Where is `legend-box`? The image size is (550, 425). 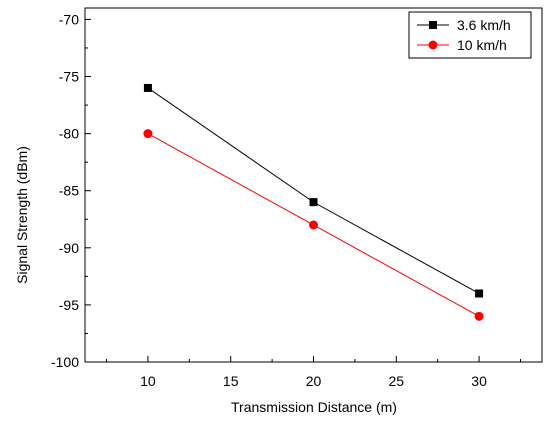 legend-box is located at coordinates (470, 35).